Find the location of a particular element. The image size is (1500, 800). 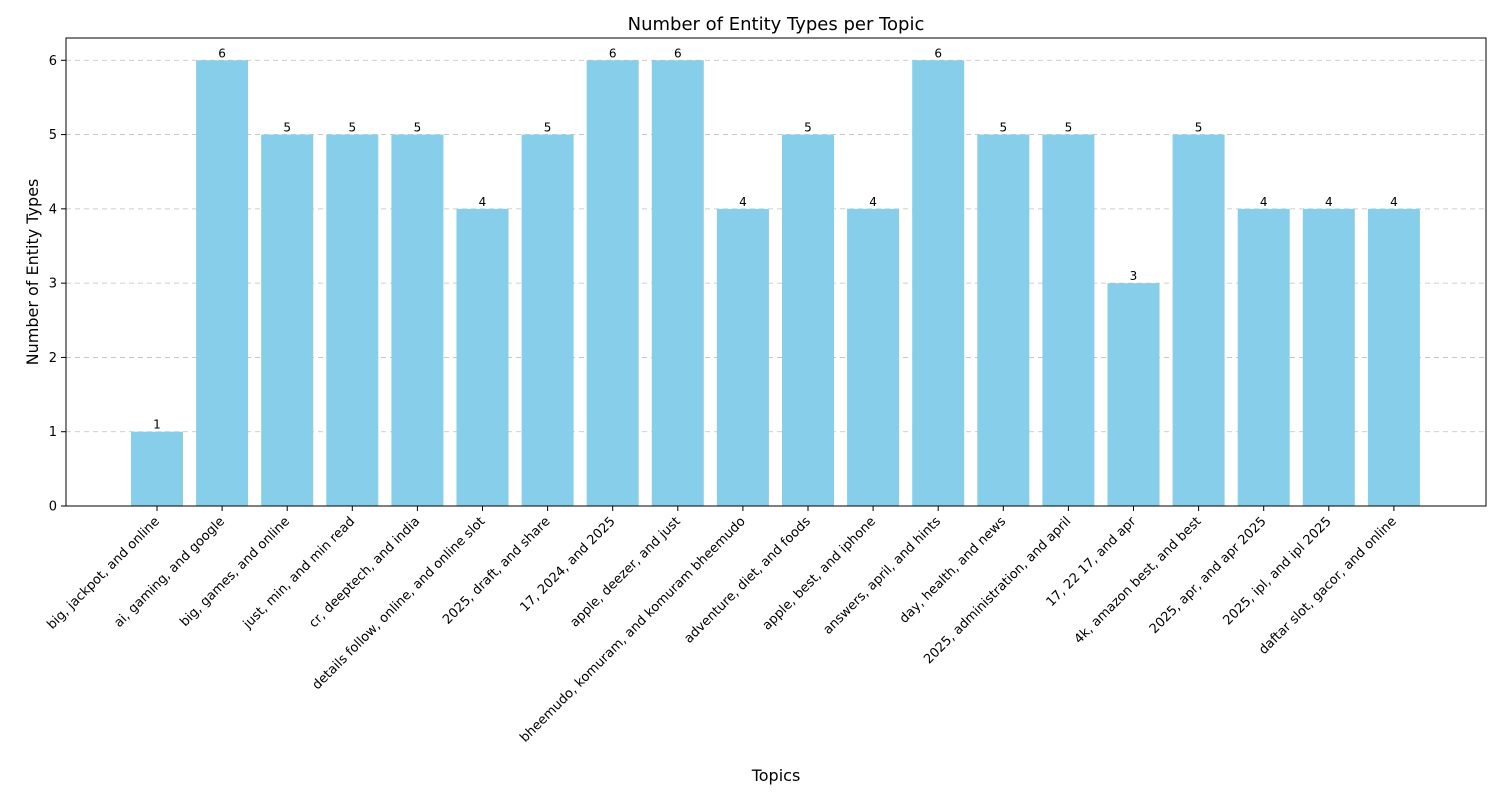

x-tick-label: 2025, draft, and share is located at coordinates (496, 570).